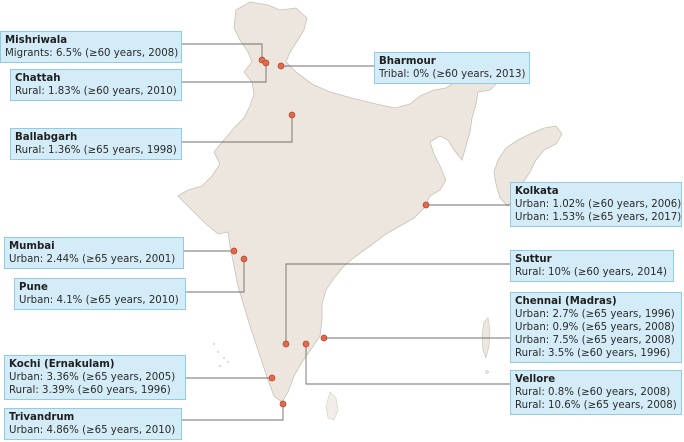 Image resolution: width=684 pixels, height=442 pixels. I want to click on city-name: Vellore, so click(535, 379).